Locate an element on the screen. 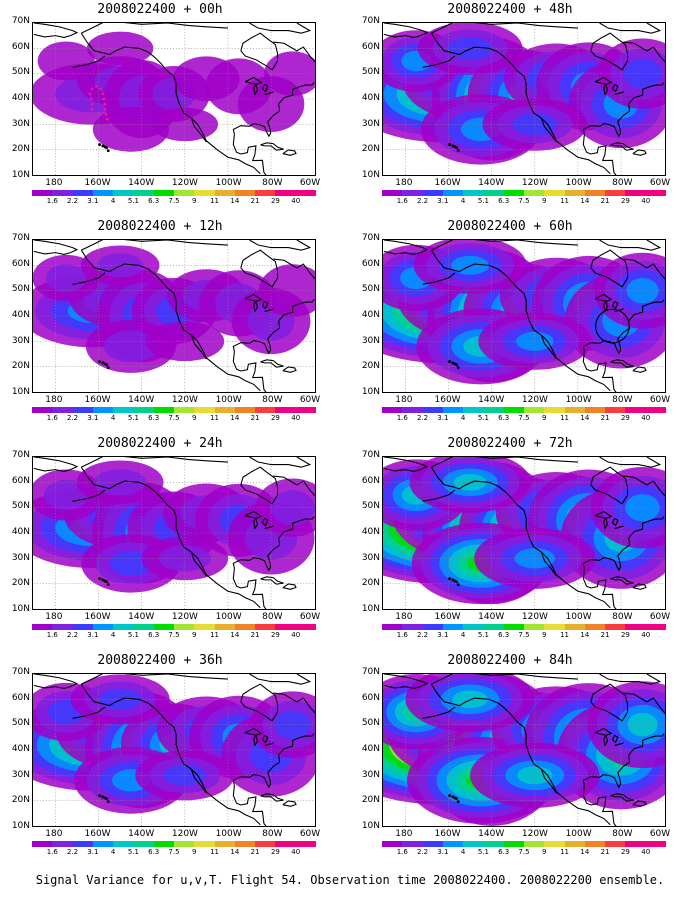 The height and width of the screenshot is (900, 700). colorbar-label: 5.1 is located at coordinates (483, 852).